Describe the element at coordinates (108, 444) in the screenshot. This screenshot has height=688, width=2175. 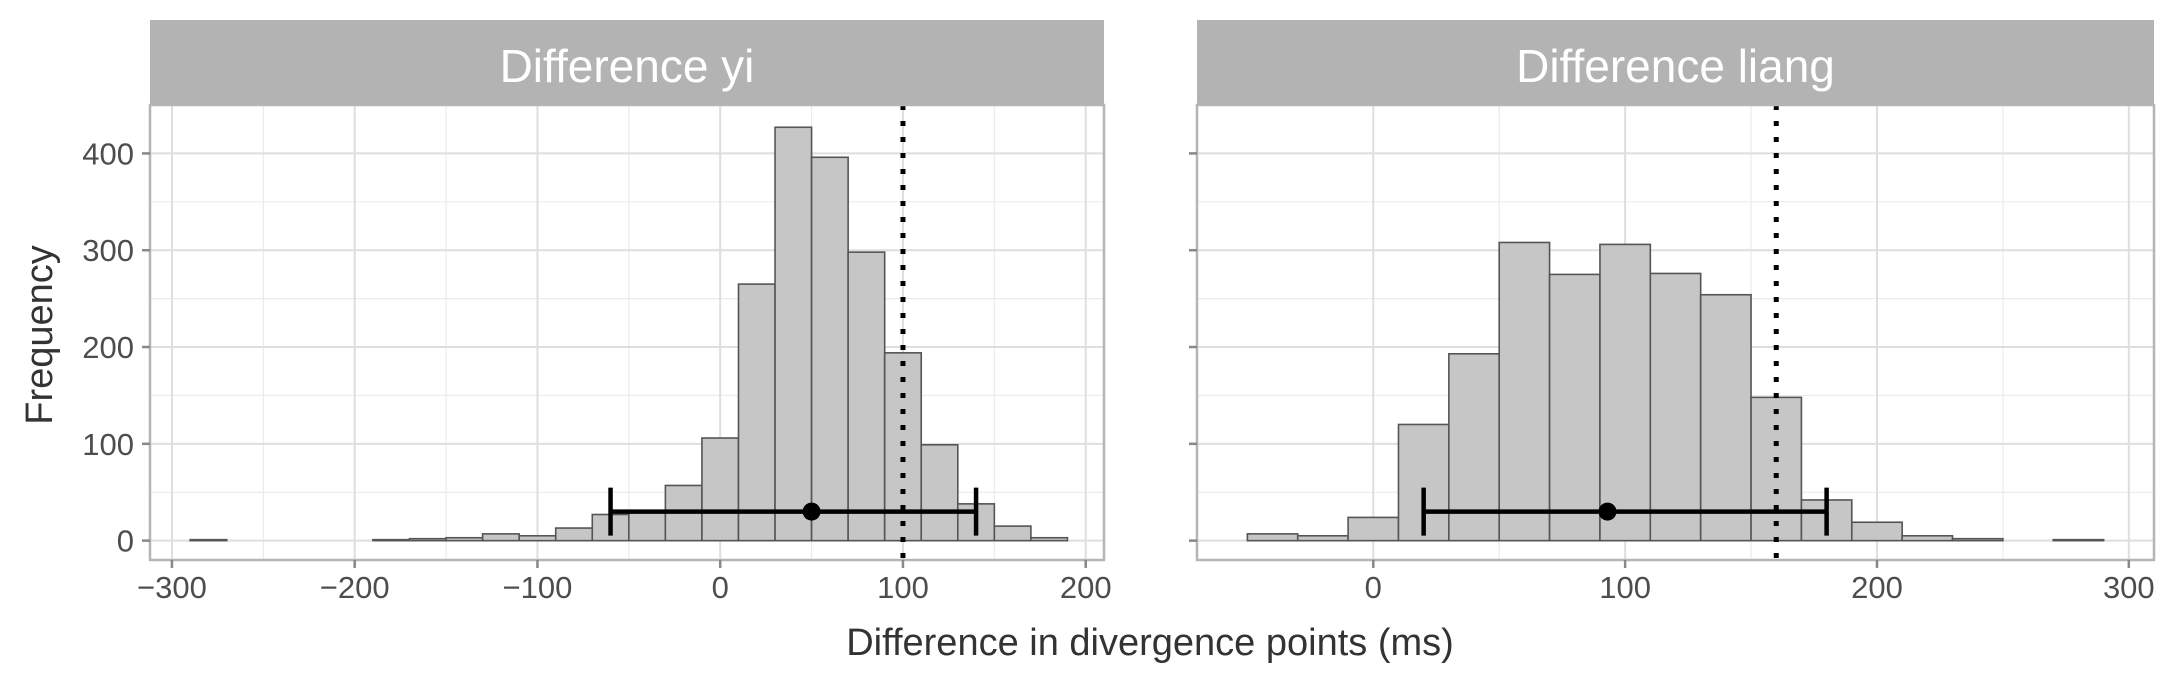
I see `y-tick-label: 100` at that location.